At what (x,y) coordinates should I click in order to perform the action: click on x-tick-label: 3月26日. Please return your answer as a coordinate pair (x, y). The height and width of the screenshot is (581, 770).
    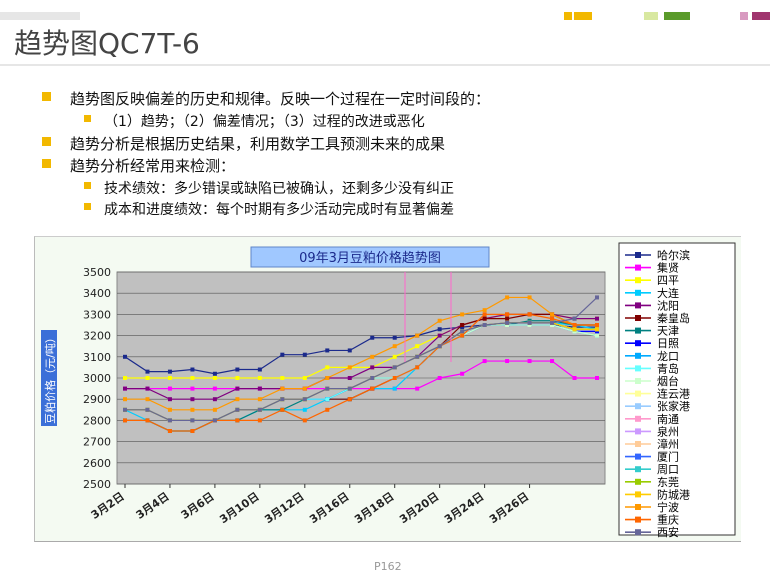
    Looking at the image, I should click on (509, 508).